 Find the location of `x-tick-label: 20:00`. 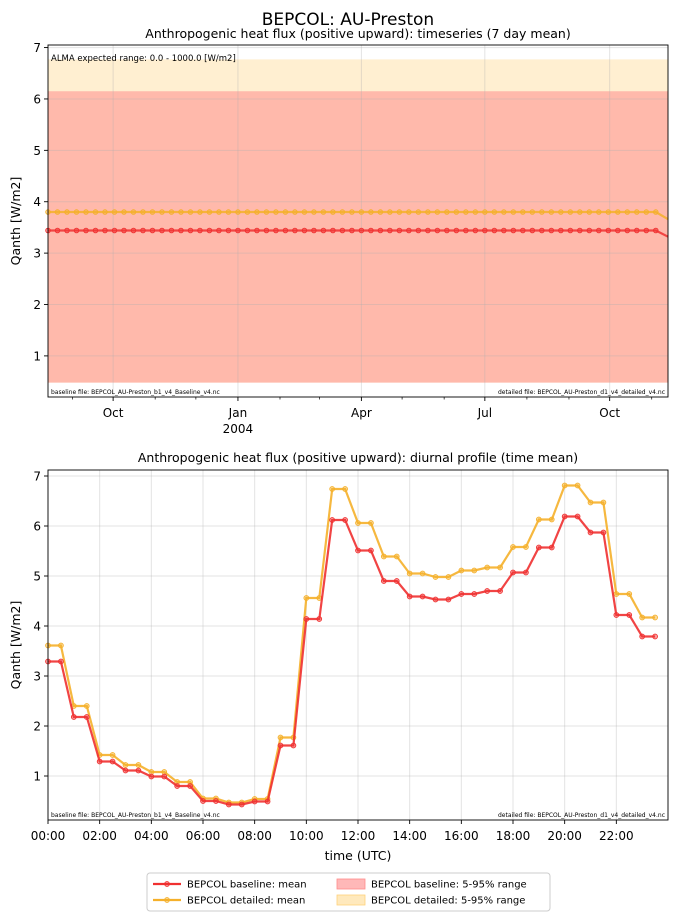

x-tick-label: 20:00 is located at coordinates (564, 836).